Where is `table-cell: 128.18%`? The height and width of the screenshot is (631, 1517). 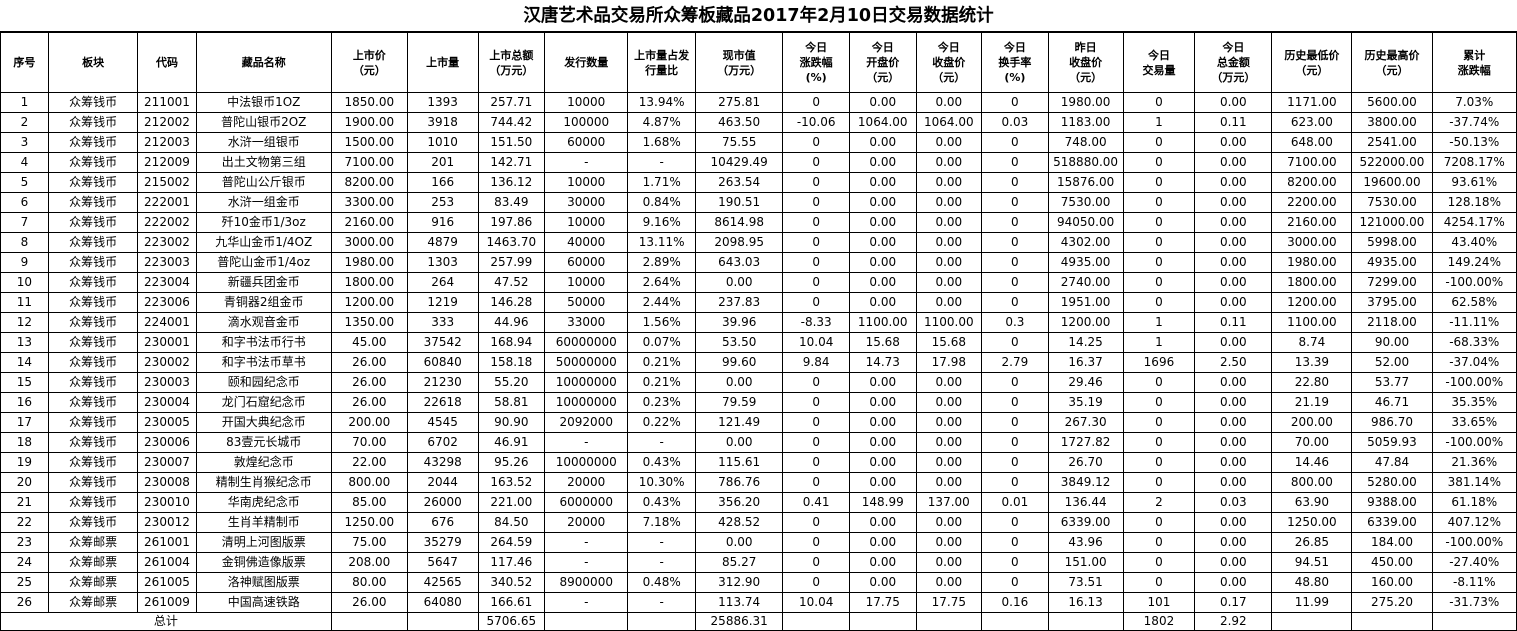
table-cell: 128.18% is located at coordinates (1474, 202).